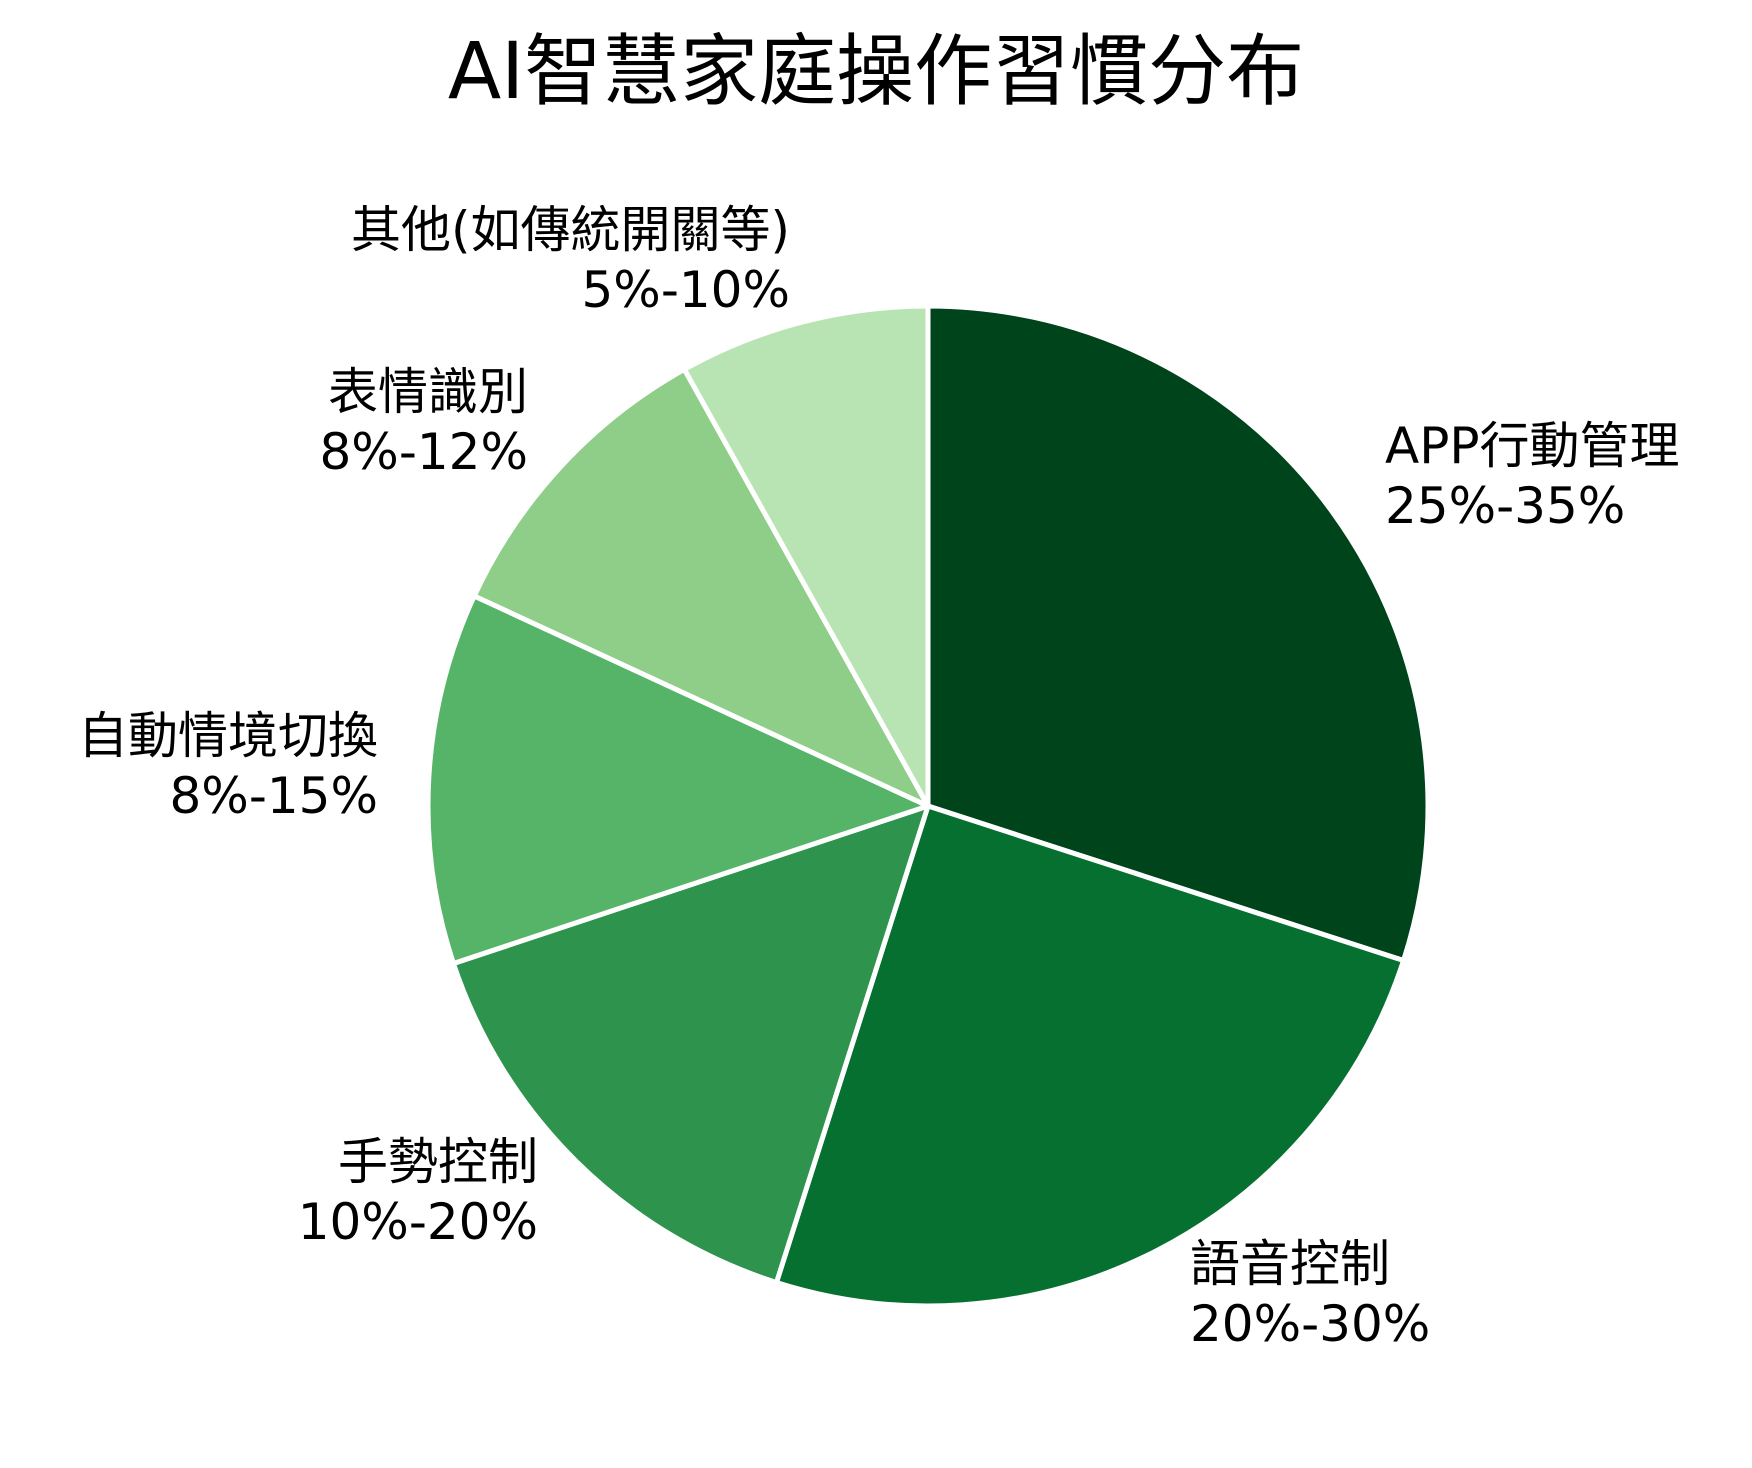  I want to click on label-expression: 表情識別 8%-12%, so click(424, 422).